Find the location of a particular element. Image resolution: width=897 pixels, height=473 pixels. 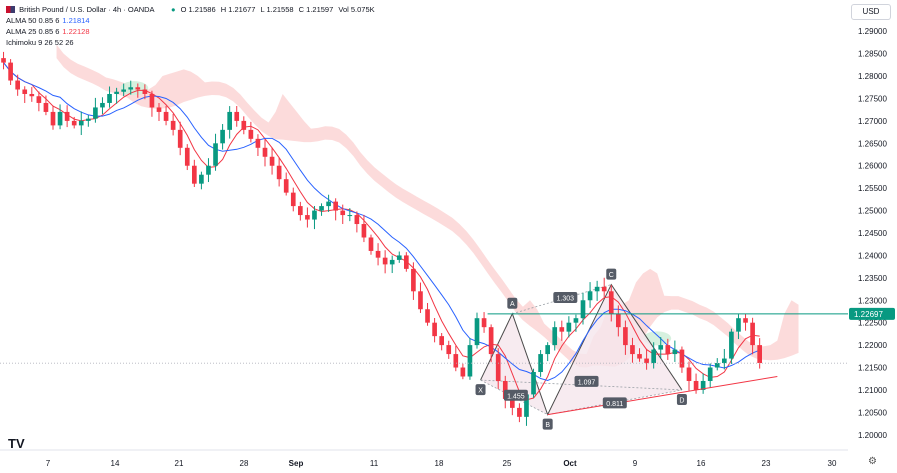

pattern-ratio-label: 1.455 is located at coordinates (515, 395).